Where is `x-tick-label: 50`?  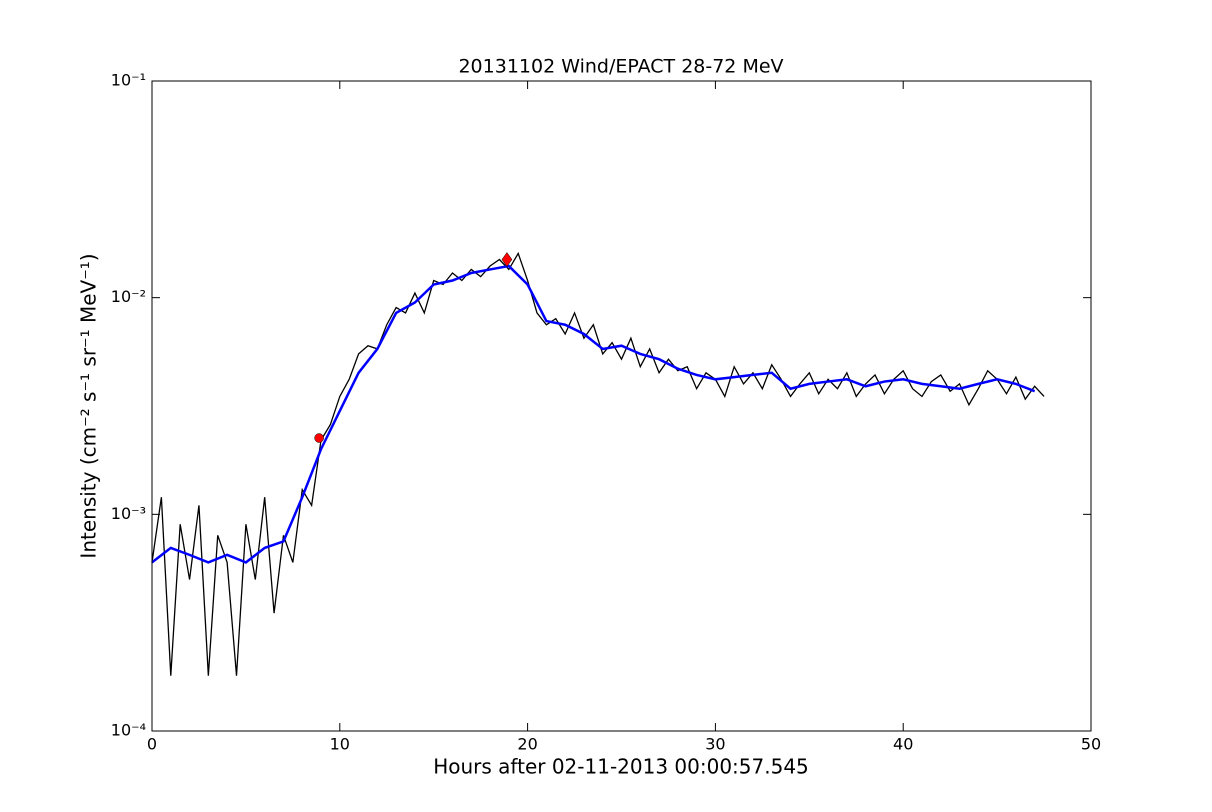
x-tick-label: 50 is located at coordinates (1091, 744).